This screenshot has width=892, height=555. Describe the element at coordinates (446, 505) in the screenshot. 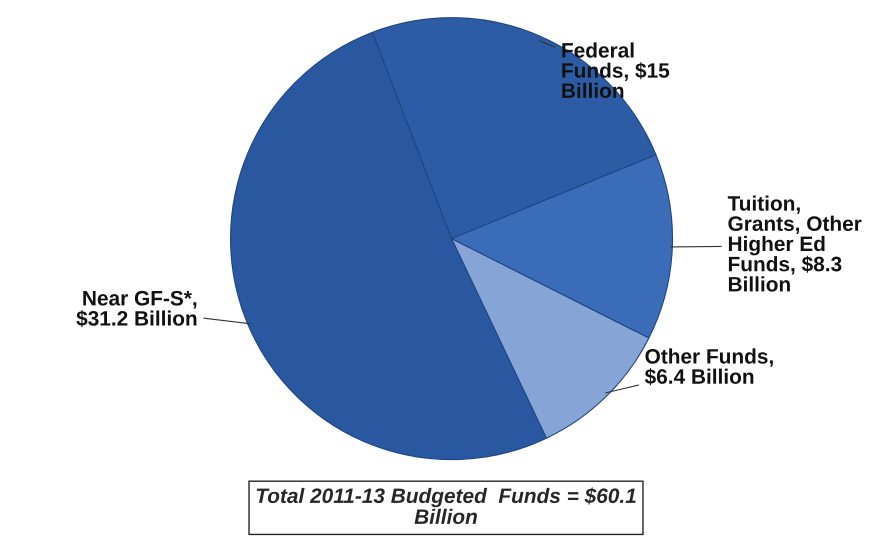

I see `text: Total 2011-13 Budgeted Funds = $60.1 Billion` at that location.